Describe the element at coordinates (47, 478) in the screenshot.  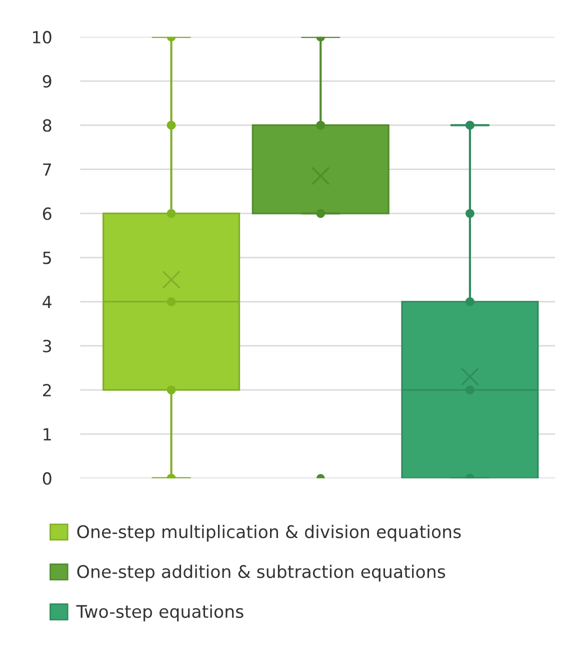
I see `y-tick-label: 0` at that location.